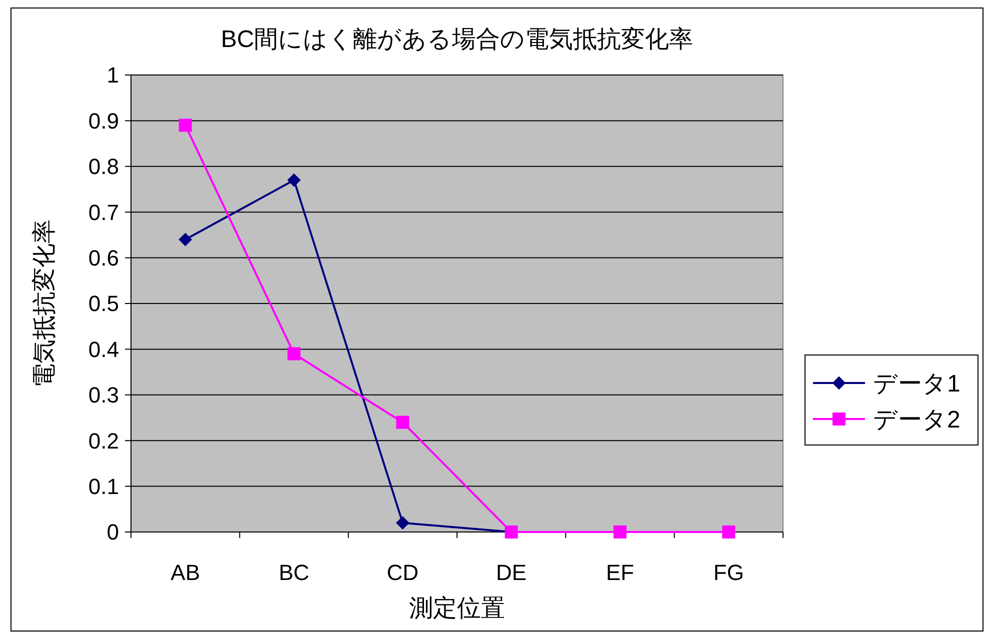 The image size is (985, 632). What do you see at coordinates (457, 39) in the screenshot?
I see `chart-title: BC間にはく離がある場合の電気抵抗変化率` at bounding box center [457, 39].